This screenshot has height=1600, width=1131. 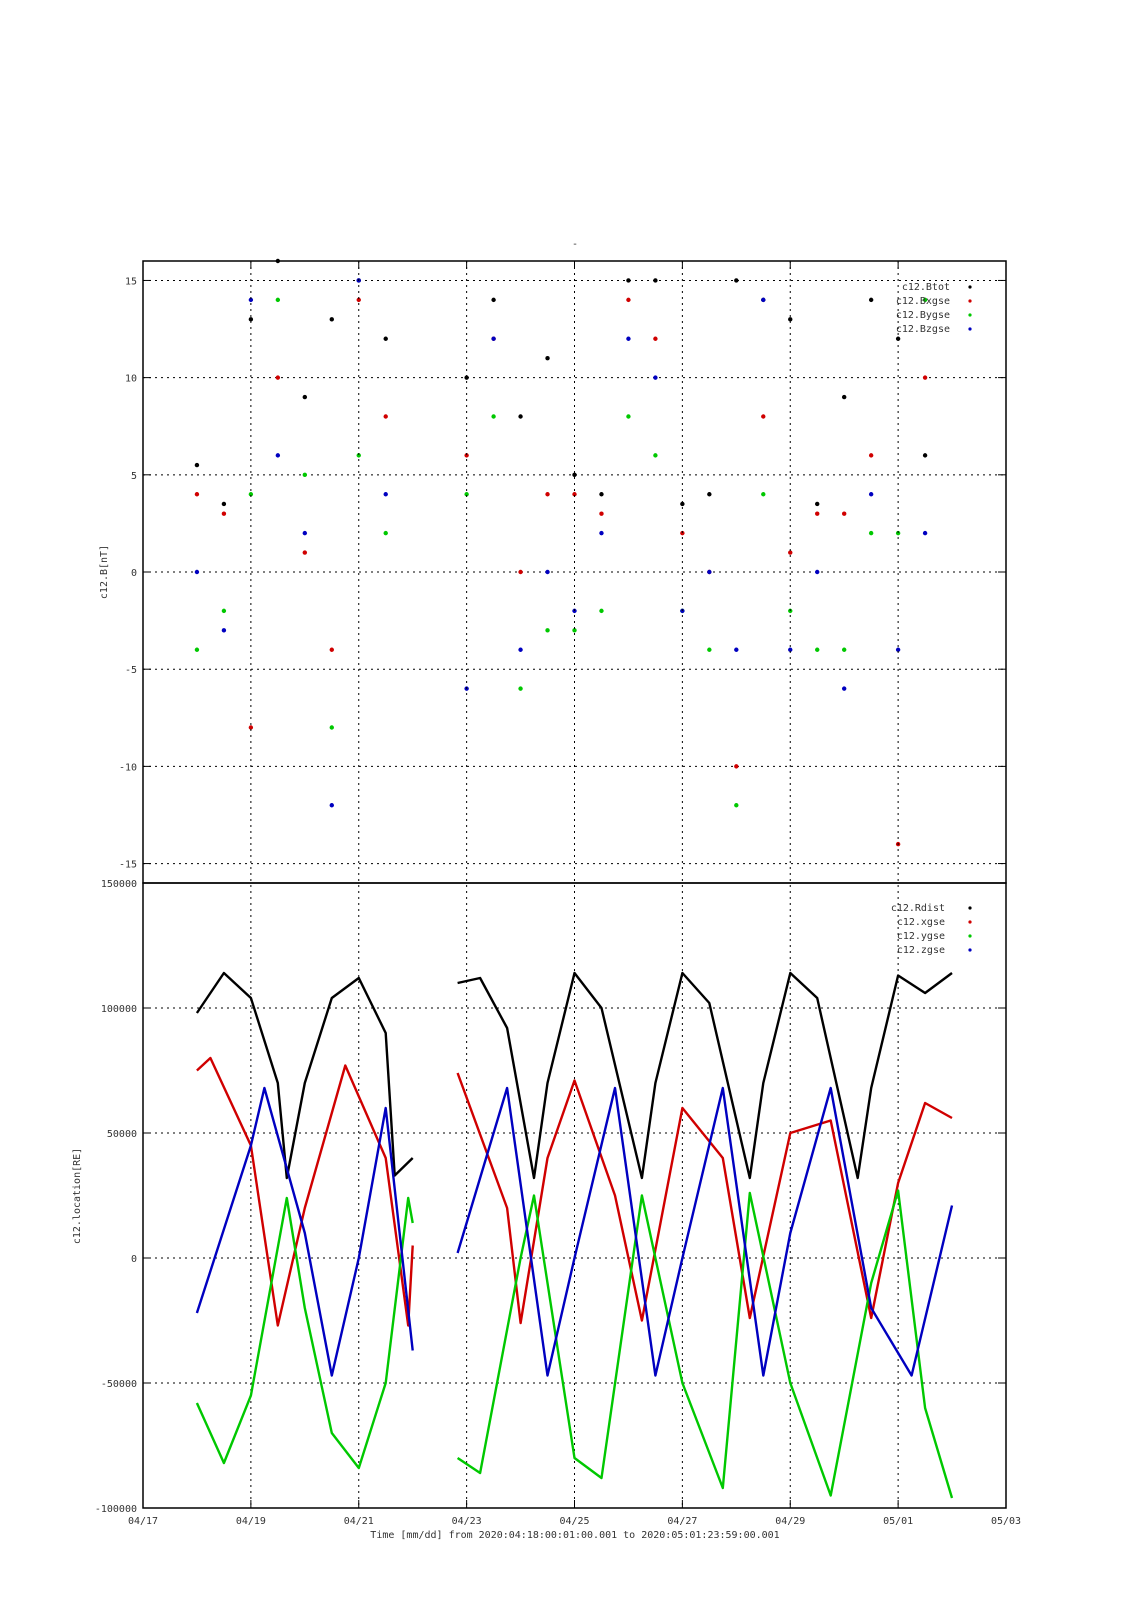 What do you see at coordinates (918, 908) in the screenshot?
I see `bottom-legend-label: c12.Rdist` at bounding box center [918, 908].